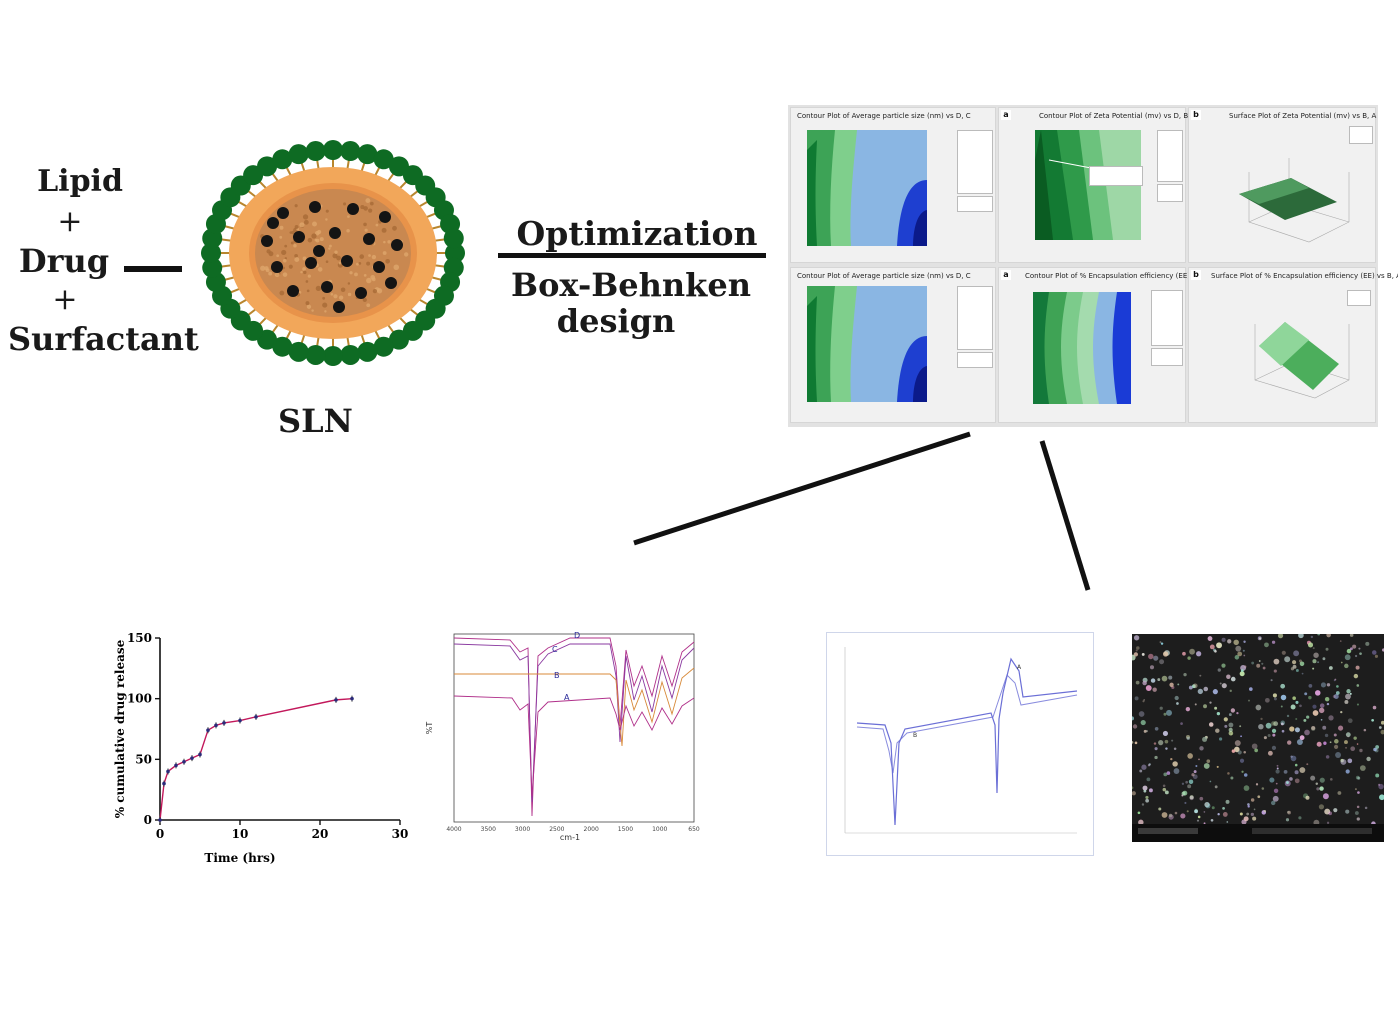 Image resolution: width=1398 pixels, height=1030 pixels. Describe the element at coordinates (616, 321) in the screenshot. I see `design-label-line2: design` at that location.